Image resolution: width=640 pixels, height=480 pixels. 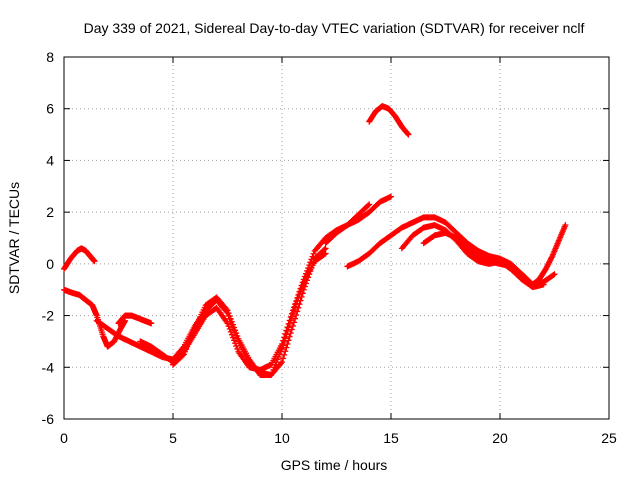 What do you see at coordinates (609, 438) in the screenshot?
I see `x-tick-label: 25` at bounding box center [609, 438].